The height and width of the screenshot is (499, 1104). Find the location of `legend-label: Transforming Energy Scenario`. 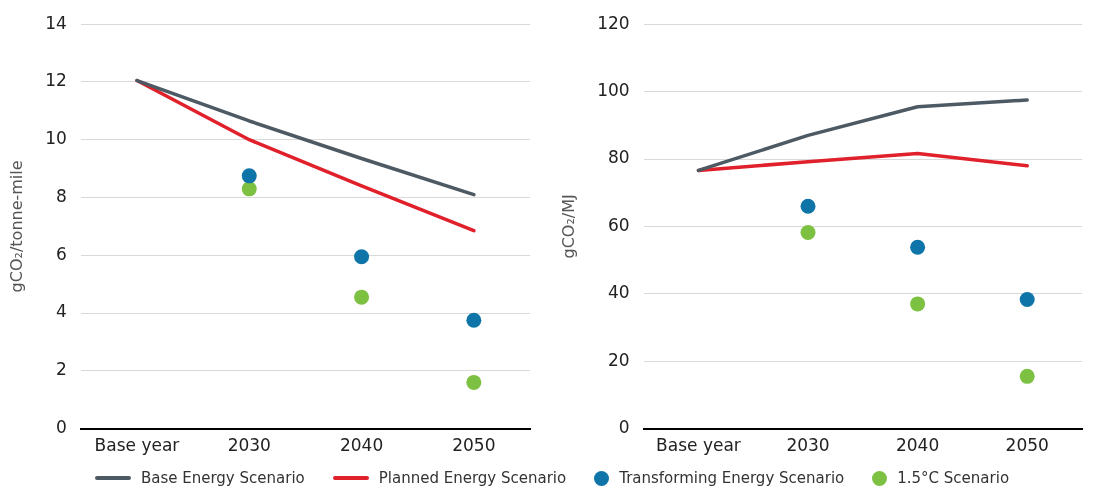

legend-label: Transforming Energy Scenario is located at coordinates (732, 478).